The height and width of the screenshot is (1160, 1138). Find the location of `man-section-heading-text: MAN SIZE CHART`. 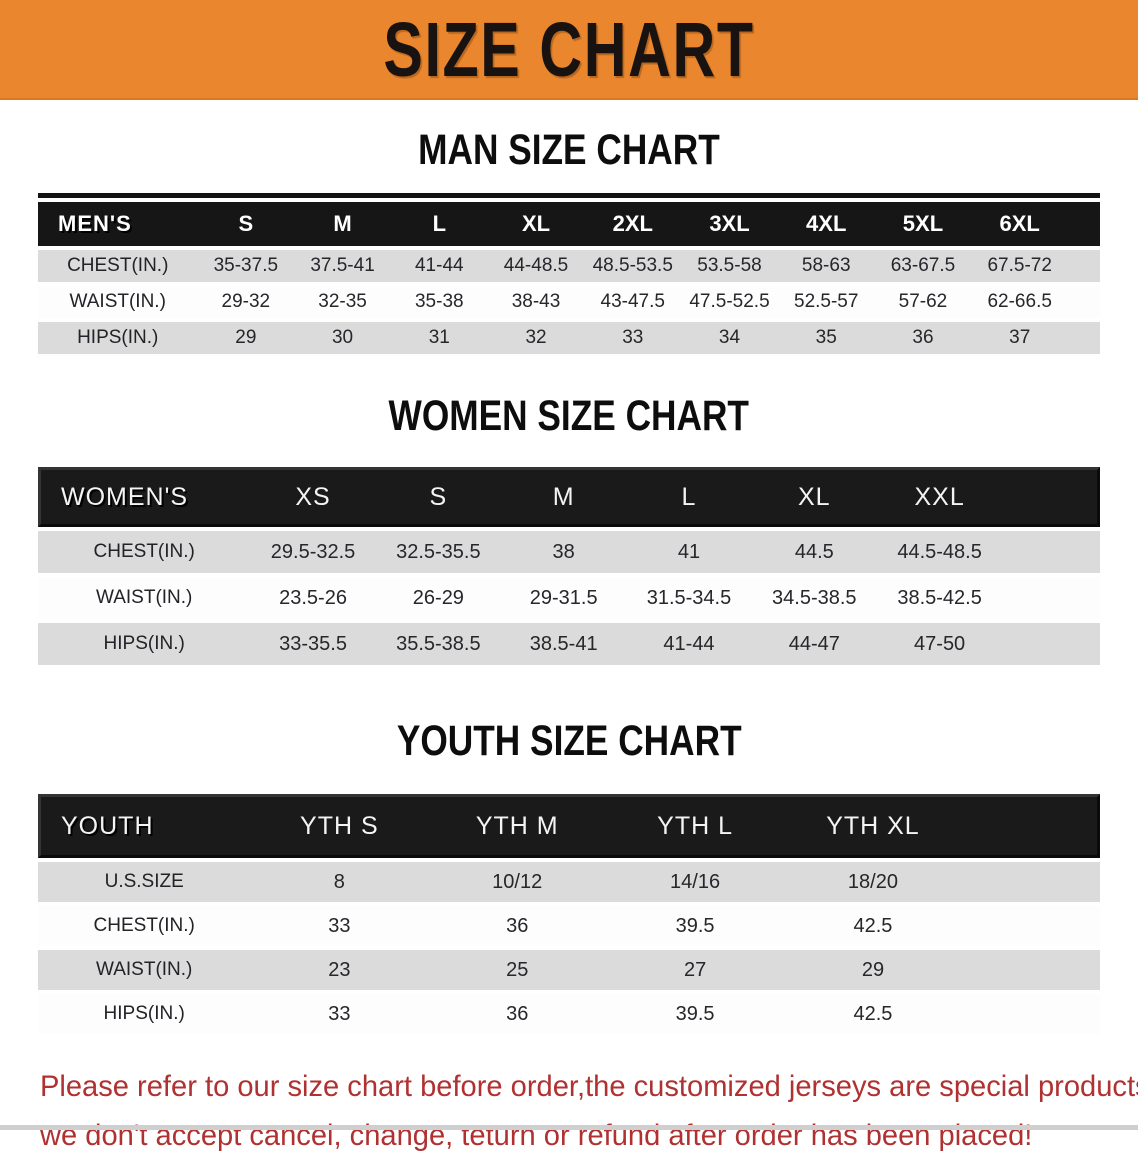

man-section-heading-text: MAN SIZE CHART is located at coordinates (569, 150).